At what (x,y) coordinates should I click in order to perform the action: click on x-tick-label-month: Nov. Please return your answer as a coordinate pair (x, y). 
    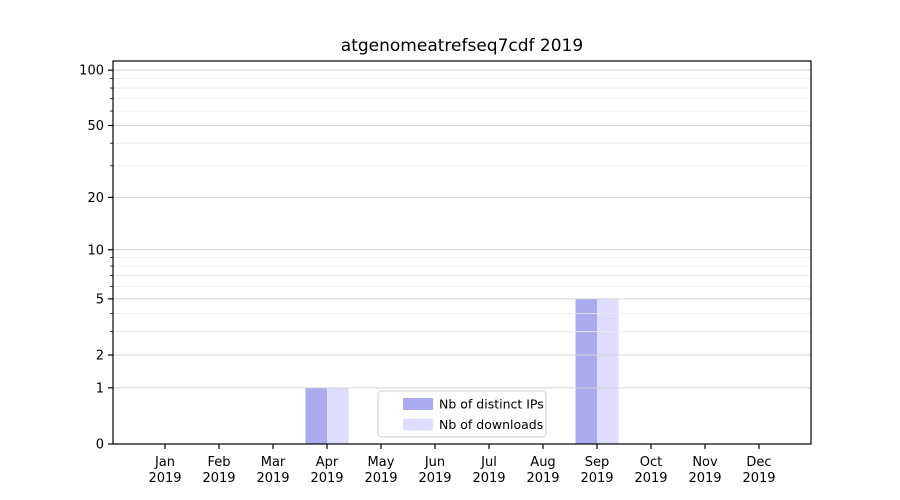
    Looking at the image, I should click on (705, 462).